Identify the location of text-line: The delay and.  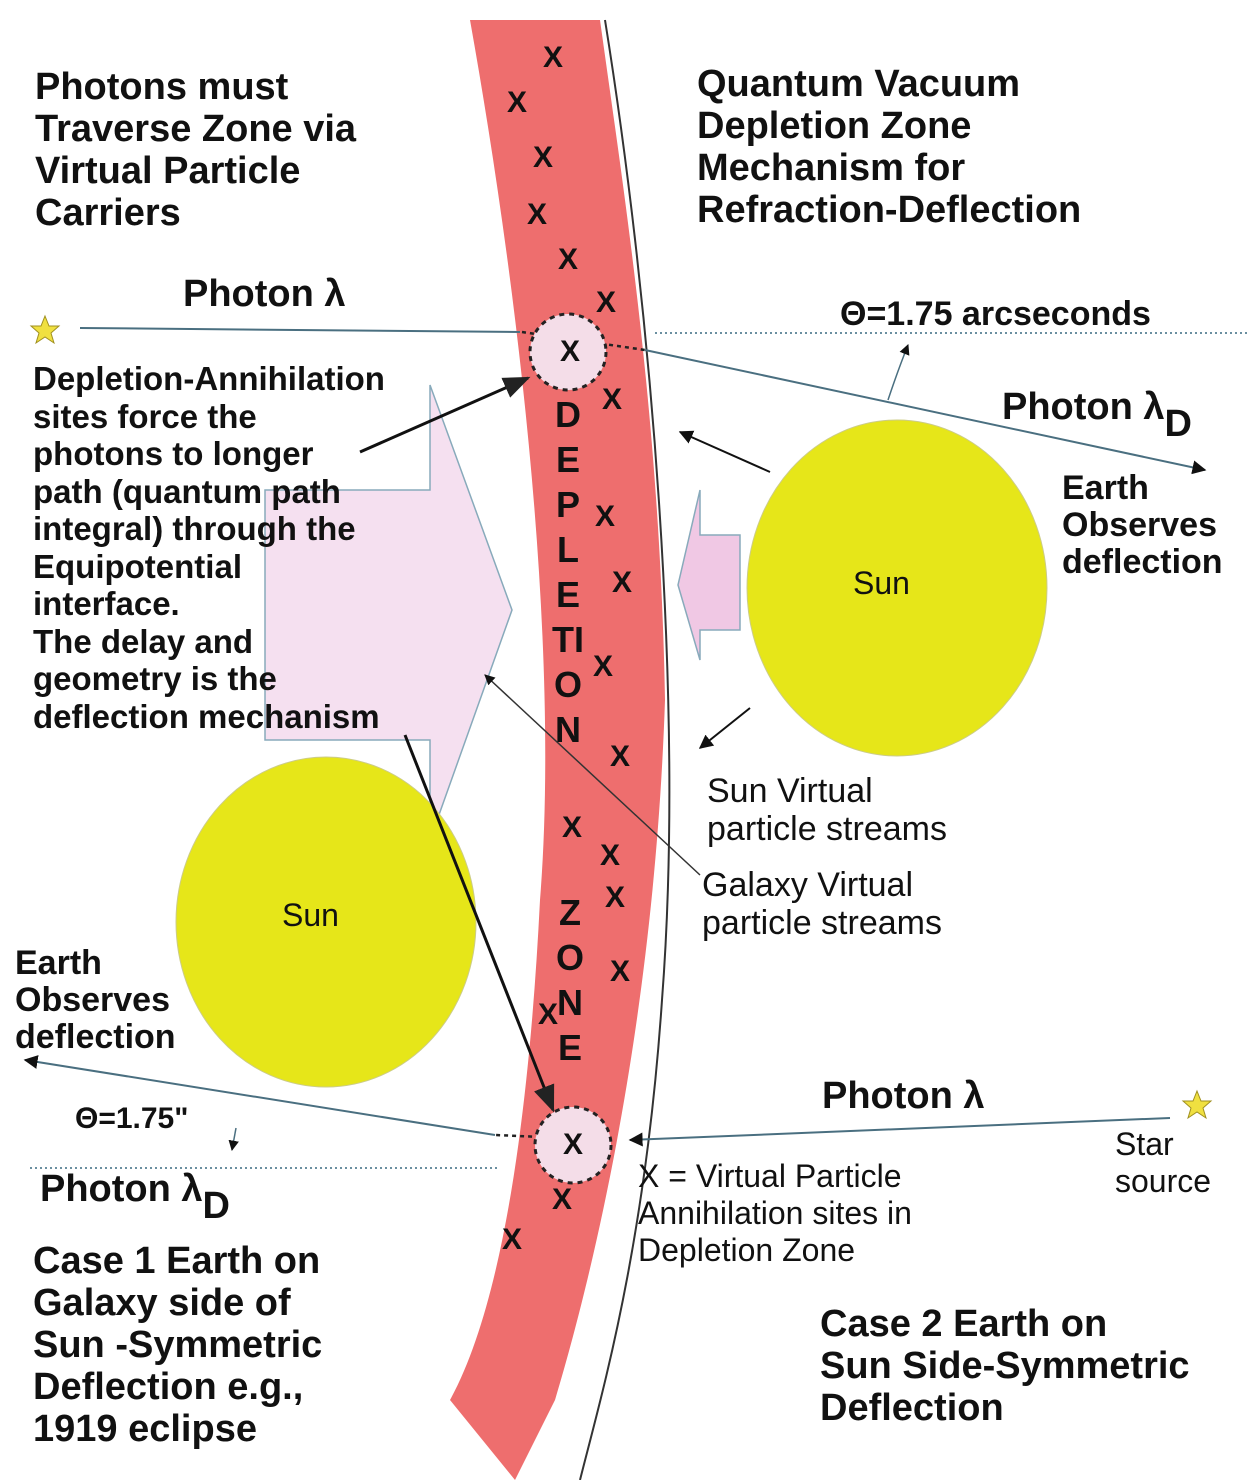
(143, 641).